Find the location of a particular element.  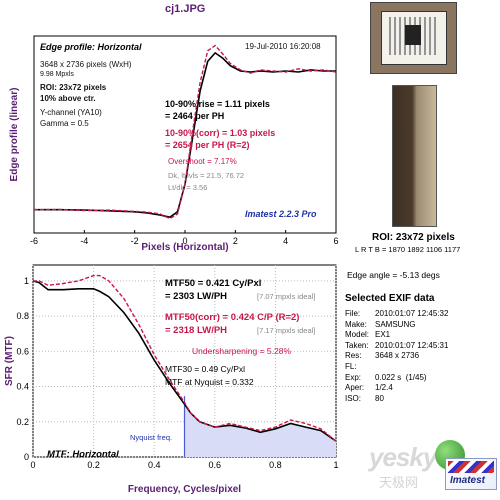

rise-text: 10-90% rise = 1.11 pixels is located at coordinates (217, 104).